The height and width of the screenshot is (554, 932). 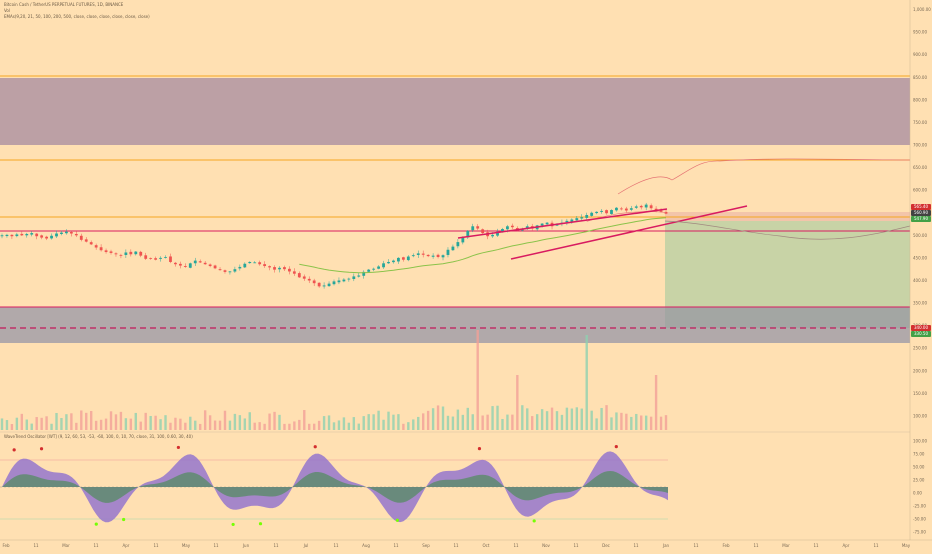 I want to click on time-tick-label: Oct, so click(x=486, y=545).